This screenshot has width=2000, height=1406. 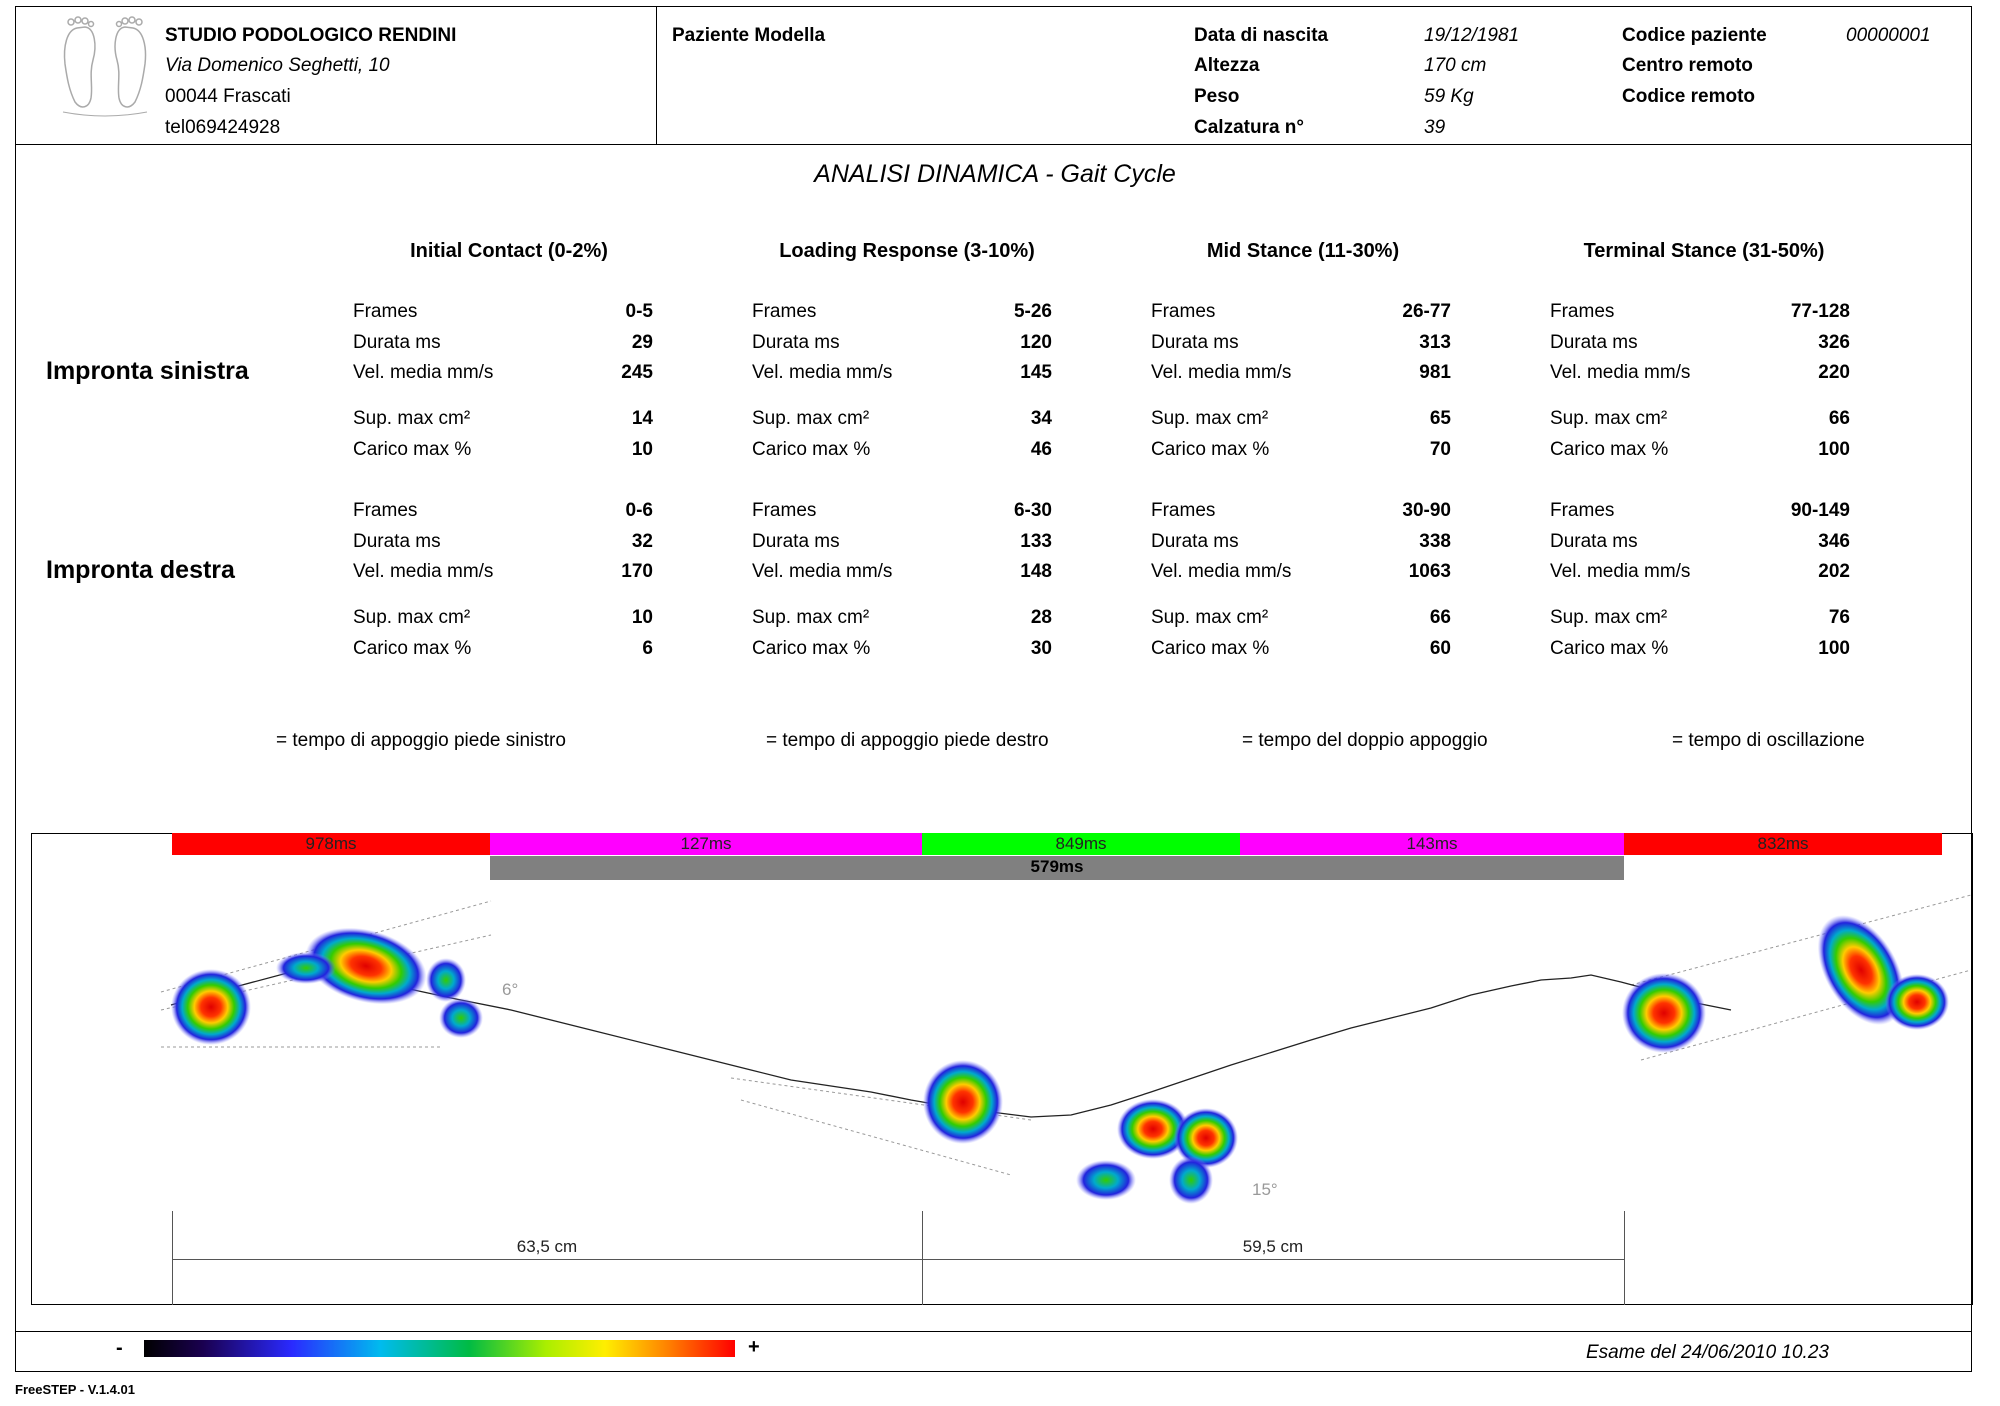 What do you see at coordinates (1700, 618) in the screenshot?
I see `table-row: Sup. max cm² 76` at bounding box center [1700, 618].